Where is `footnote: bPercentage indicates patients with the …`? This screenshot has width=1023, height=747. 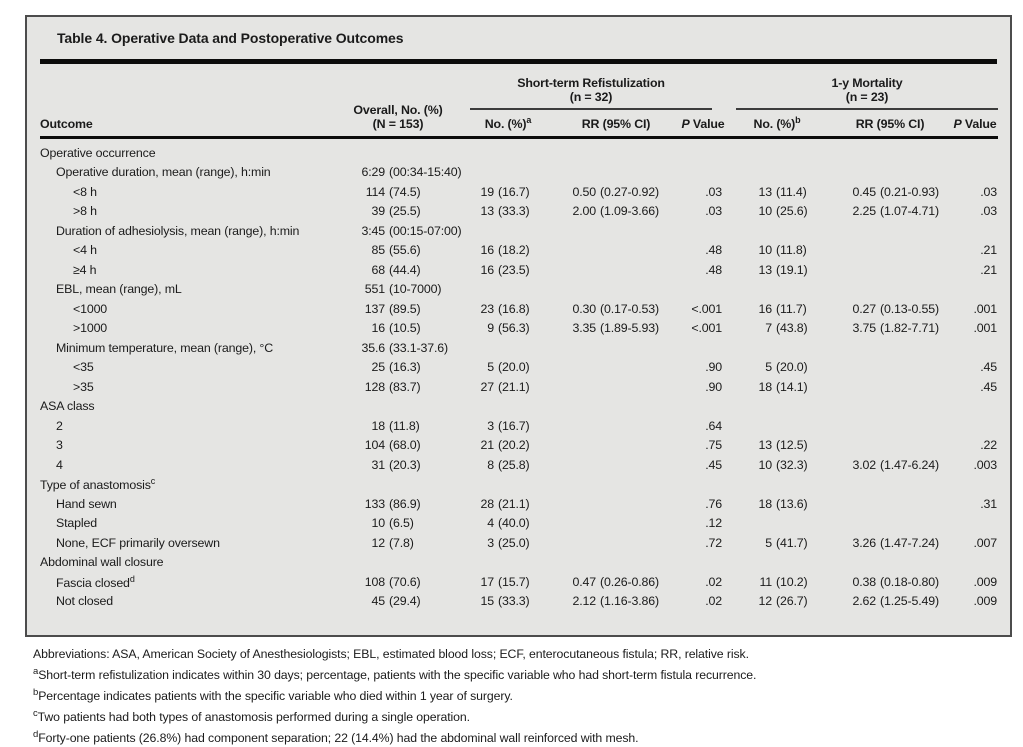
footnote: bPercentage indicates patients with the … is located at coordinates (273, 695).